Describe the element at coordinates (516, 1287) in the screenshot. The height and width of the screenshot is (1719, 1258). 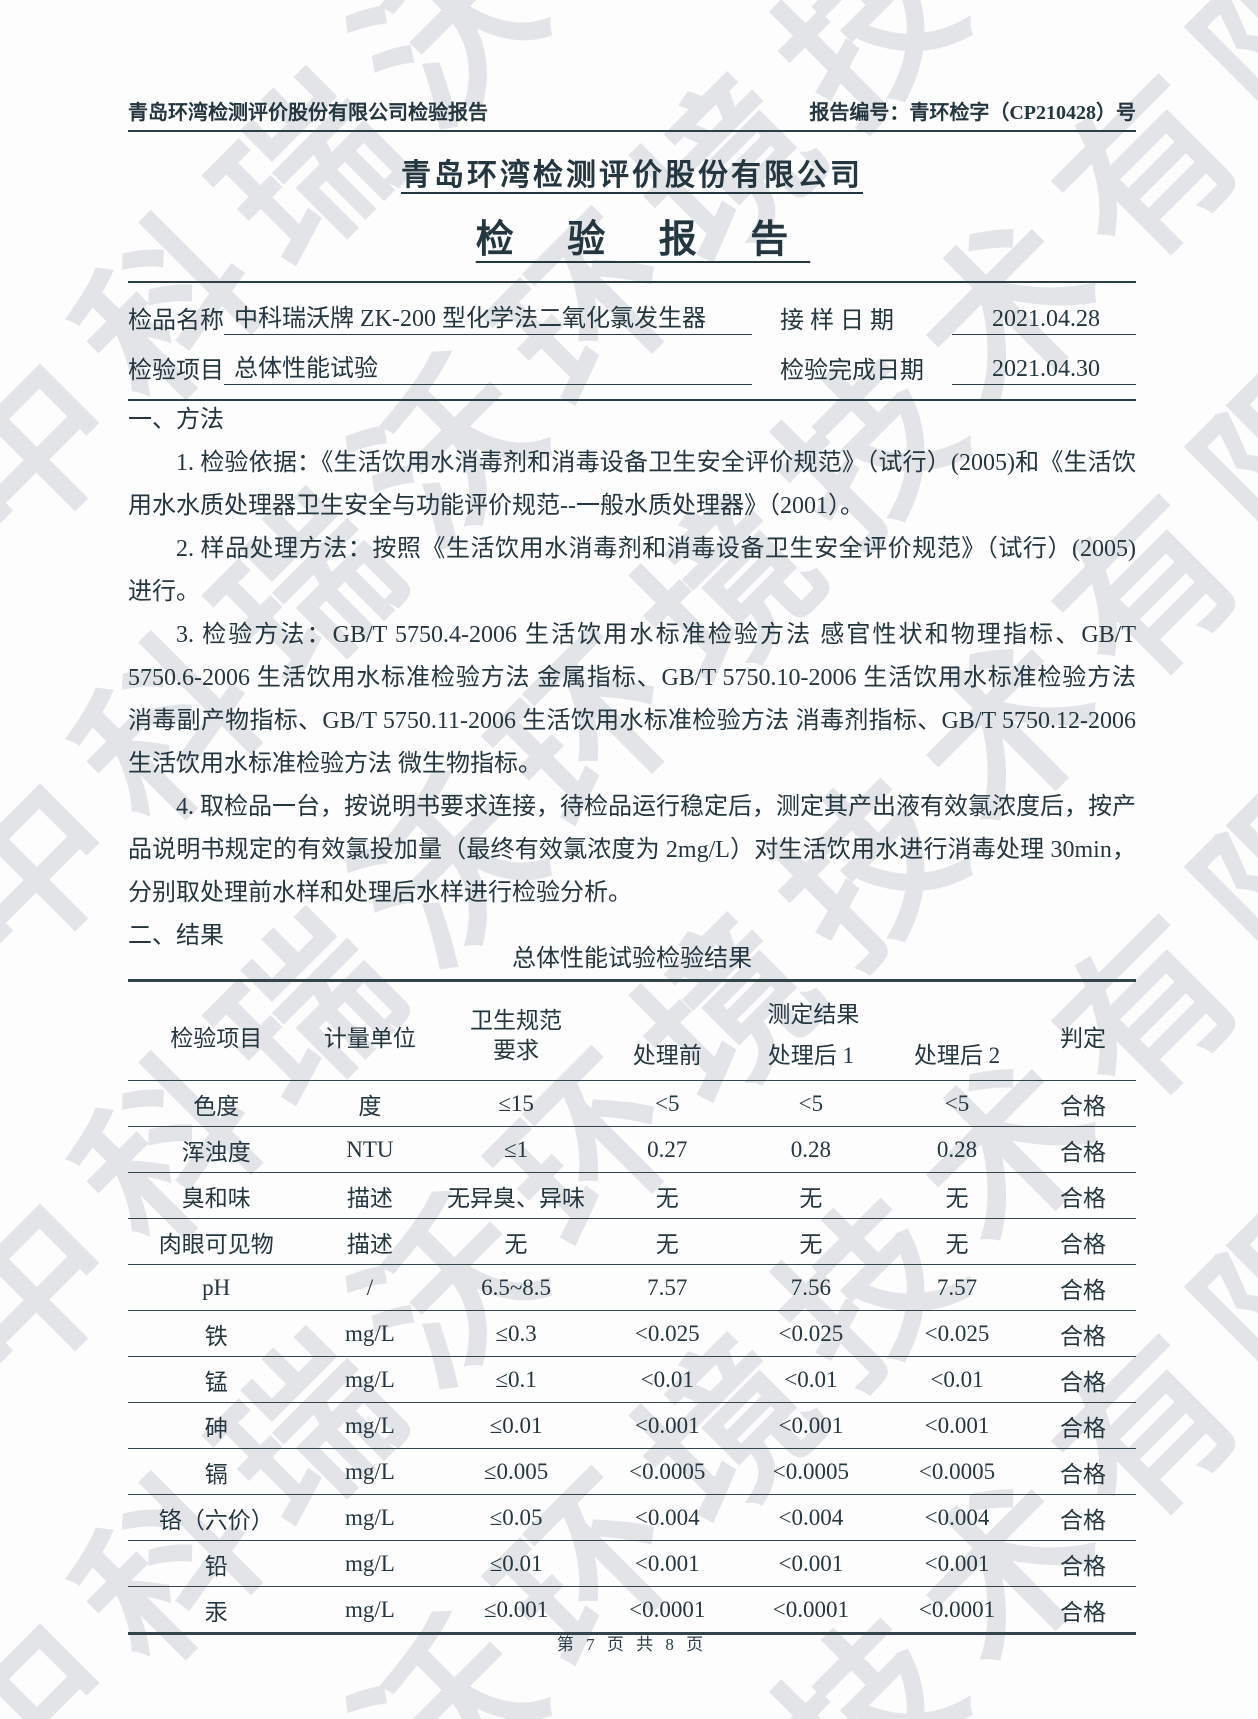
I see `table-cell: 6.5~8.5` at that location.